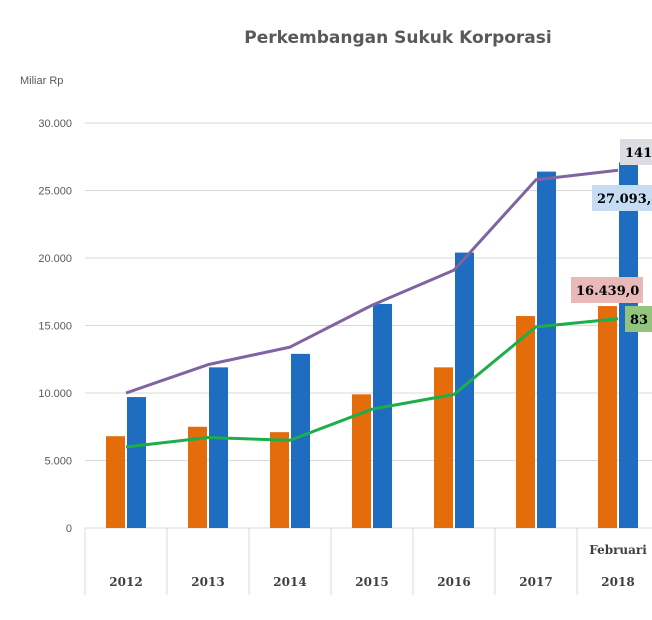 The image size is (652, 620). Describe the element at coordinates (289, 582) in the screenshot. I see `x-tick-label: 2014` at that location.